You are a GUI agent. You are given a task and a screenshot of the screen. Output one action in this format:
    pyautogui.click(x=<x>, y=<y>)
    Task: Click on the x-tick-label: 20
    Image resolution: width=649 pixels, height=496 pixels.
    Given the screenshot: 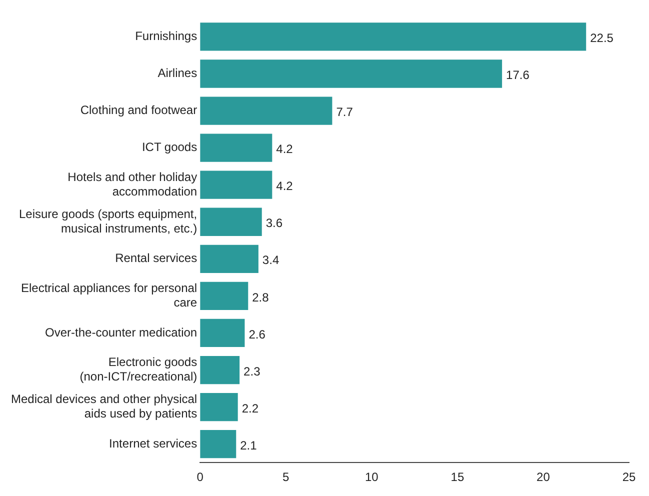 What is the action you would take?
    pyautogui.click(x=543, y=477)
    